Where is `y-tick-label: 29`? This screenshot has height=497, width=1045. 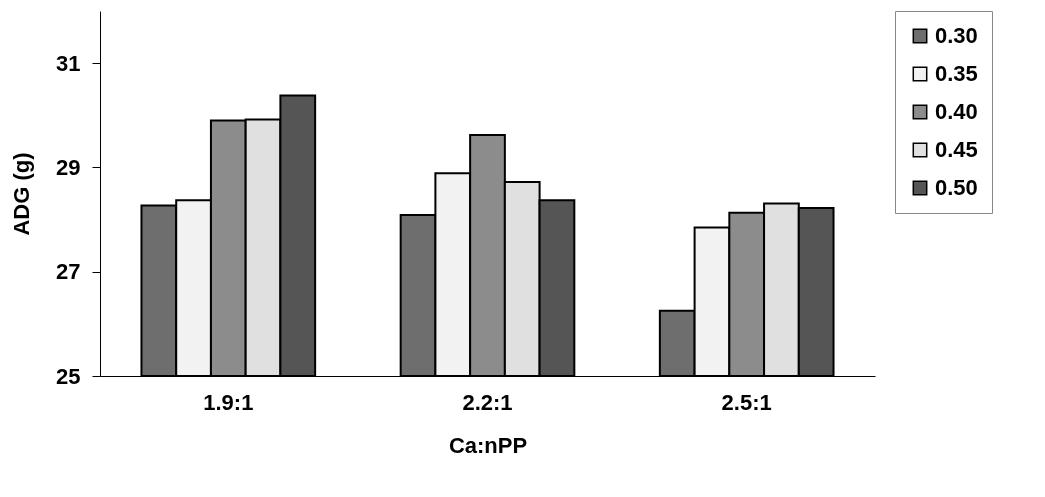 y-tick-label: 29 is located at coordinates (68, 167).